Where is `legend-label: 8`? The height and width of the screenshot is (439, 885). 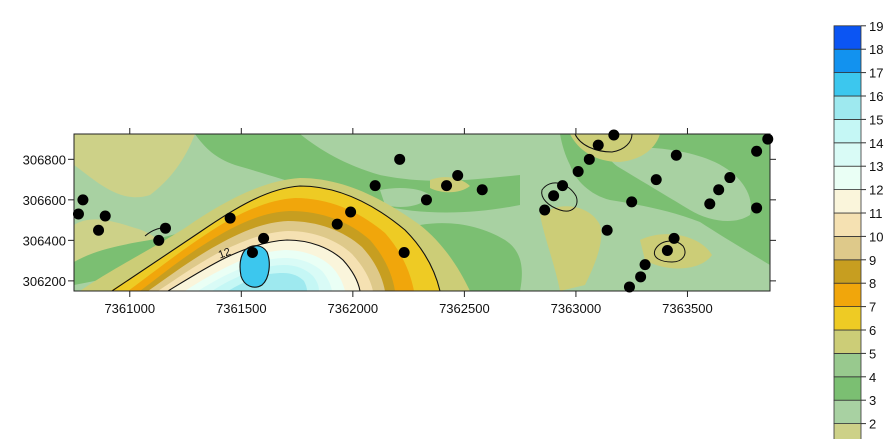 legend-label: 8 is located at coordinates (872, 283).